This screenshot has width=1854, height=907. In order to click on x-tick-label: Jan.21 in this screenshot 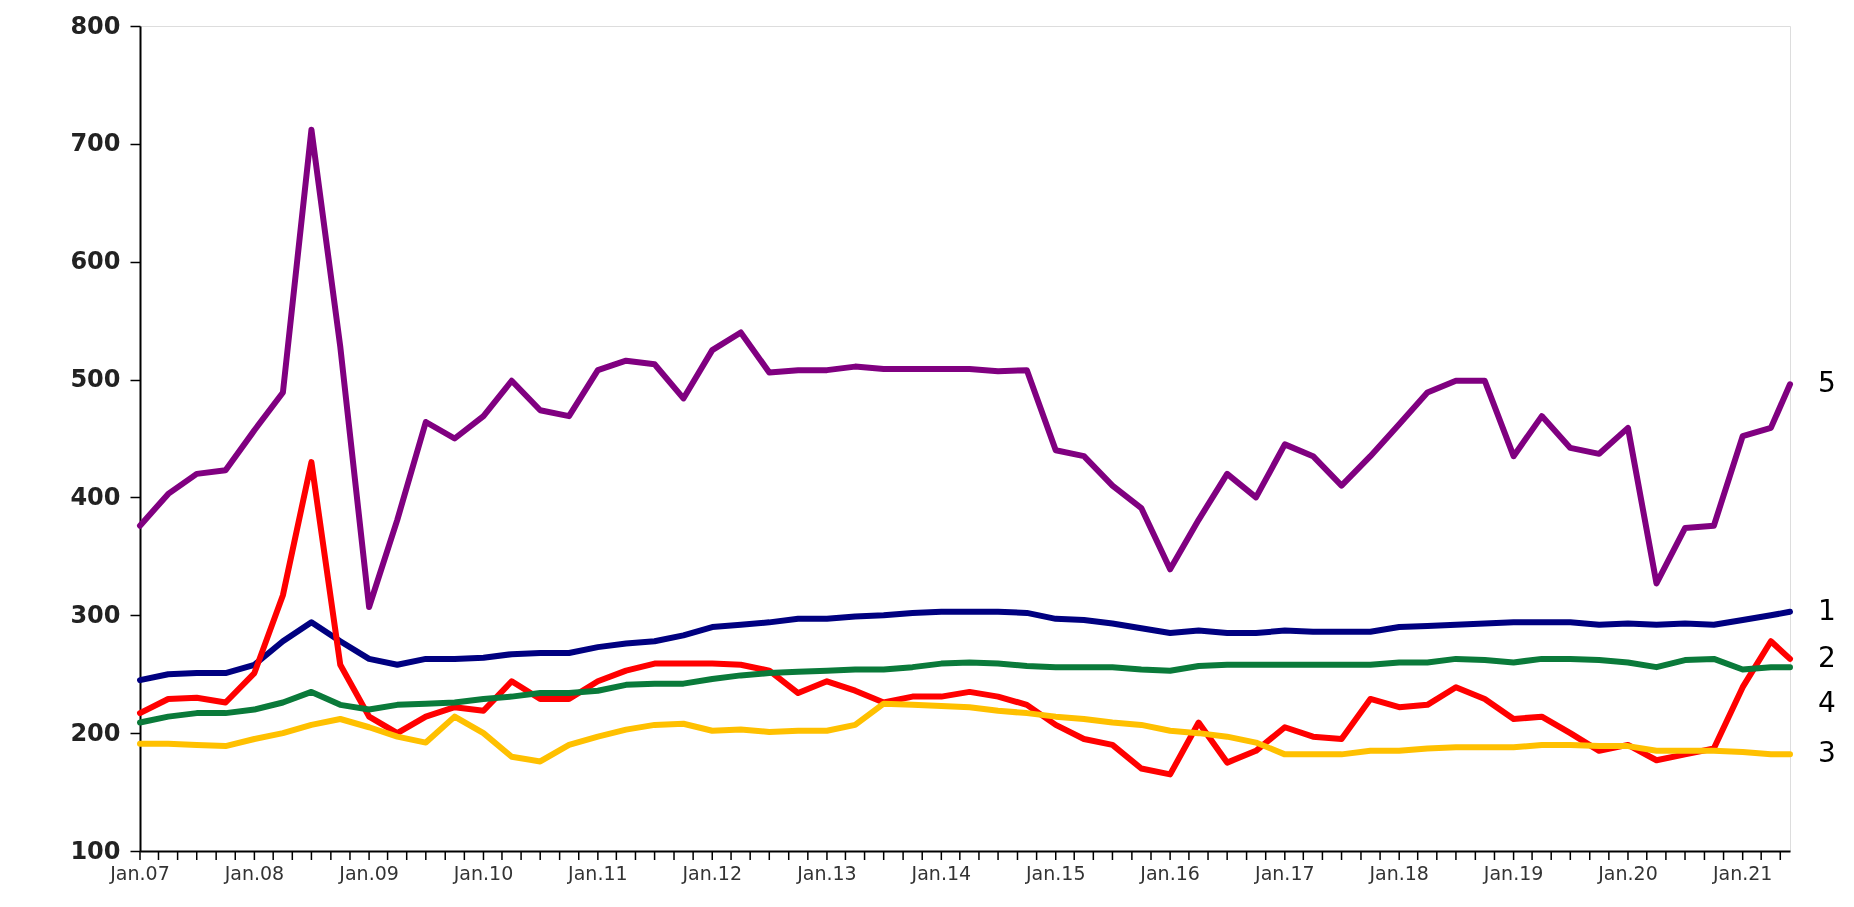, I will do `click(1742, 873)`.